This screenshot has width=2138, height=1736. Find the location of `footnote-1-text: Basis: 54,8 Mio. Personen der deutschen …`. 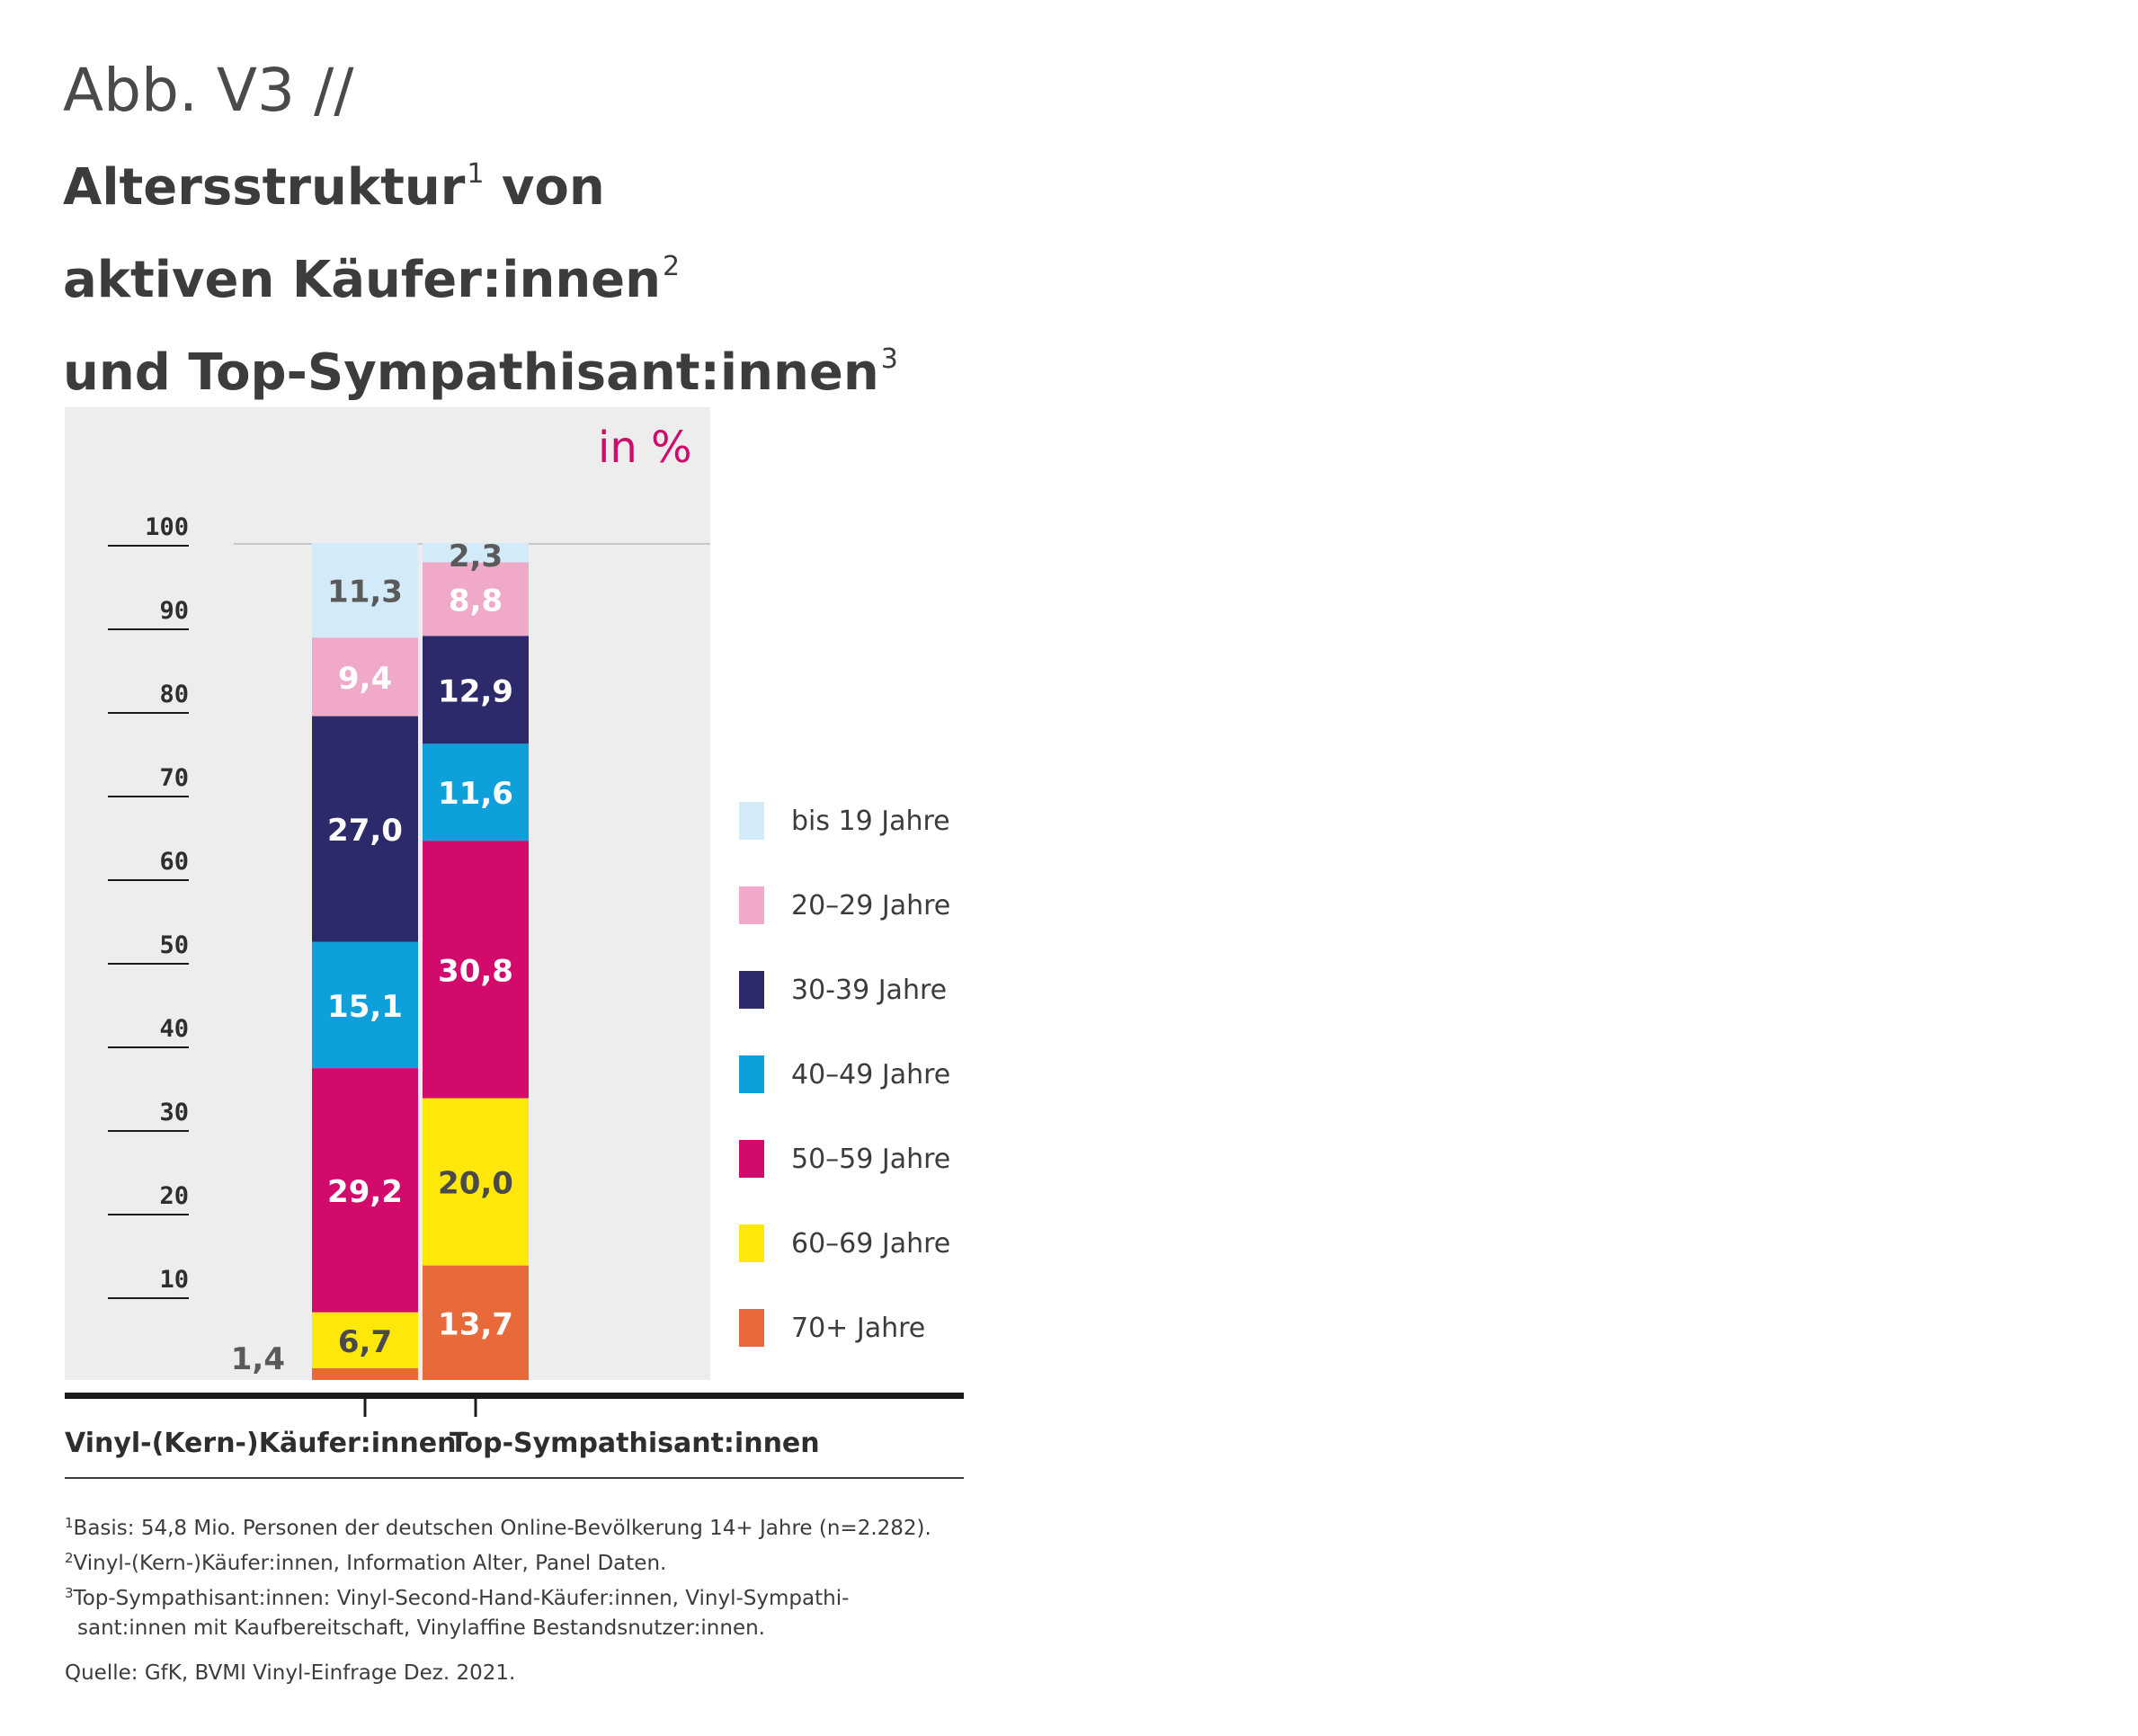

footnote-1-text: Basis: 54,8 Mio. Personen der deutschen … is located at coordinates (502, 1528).